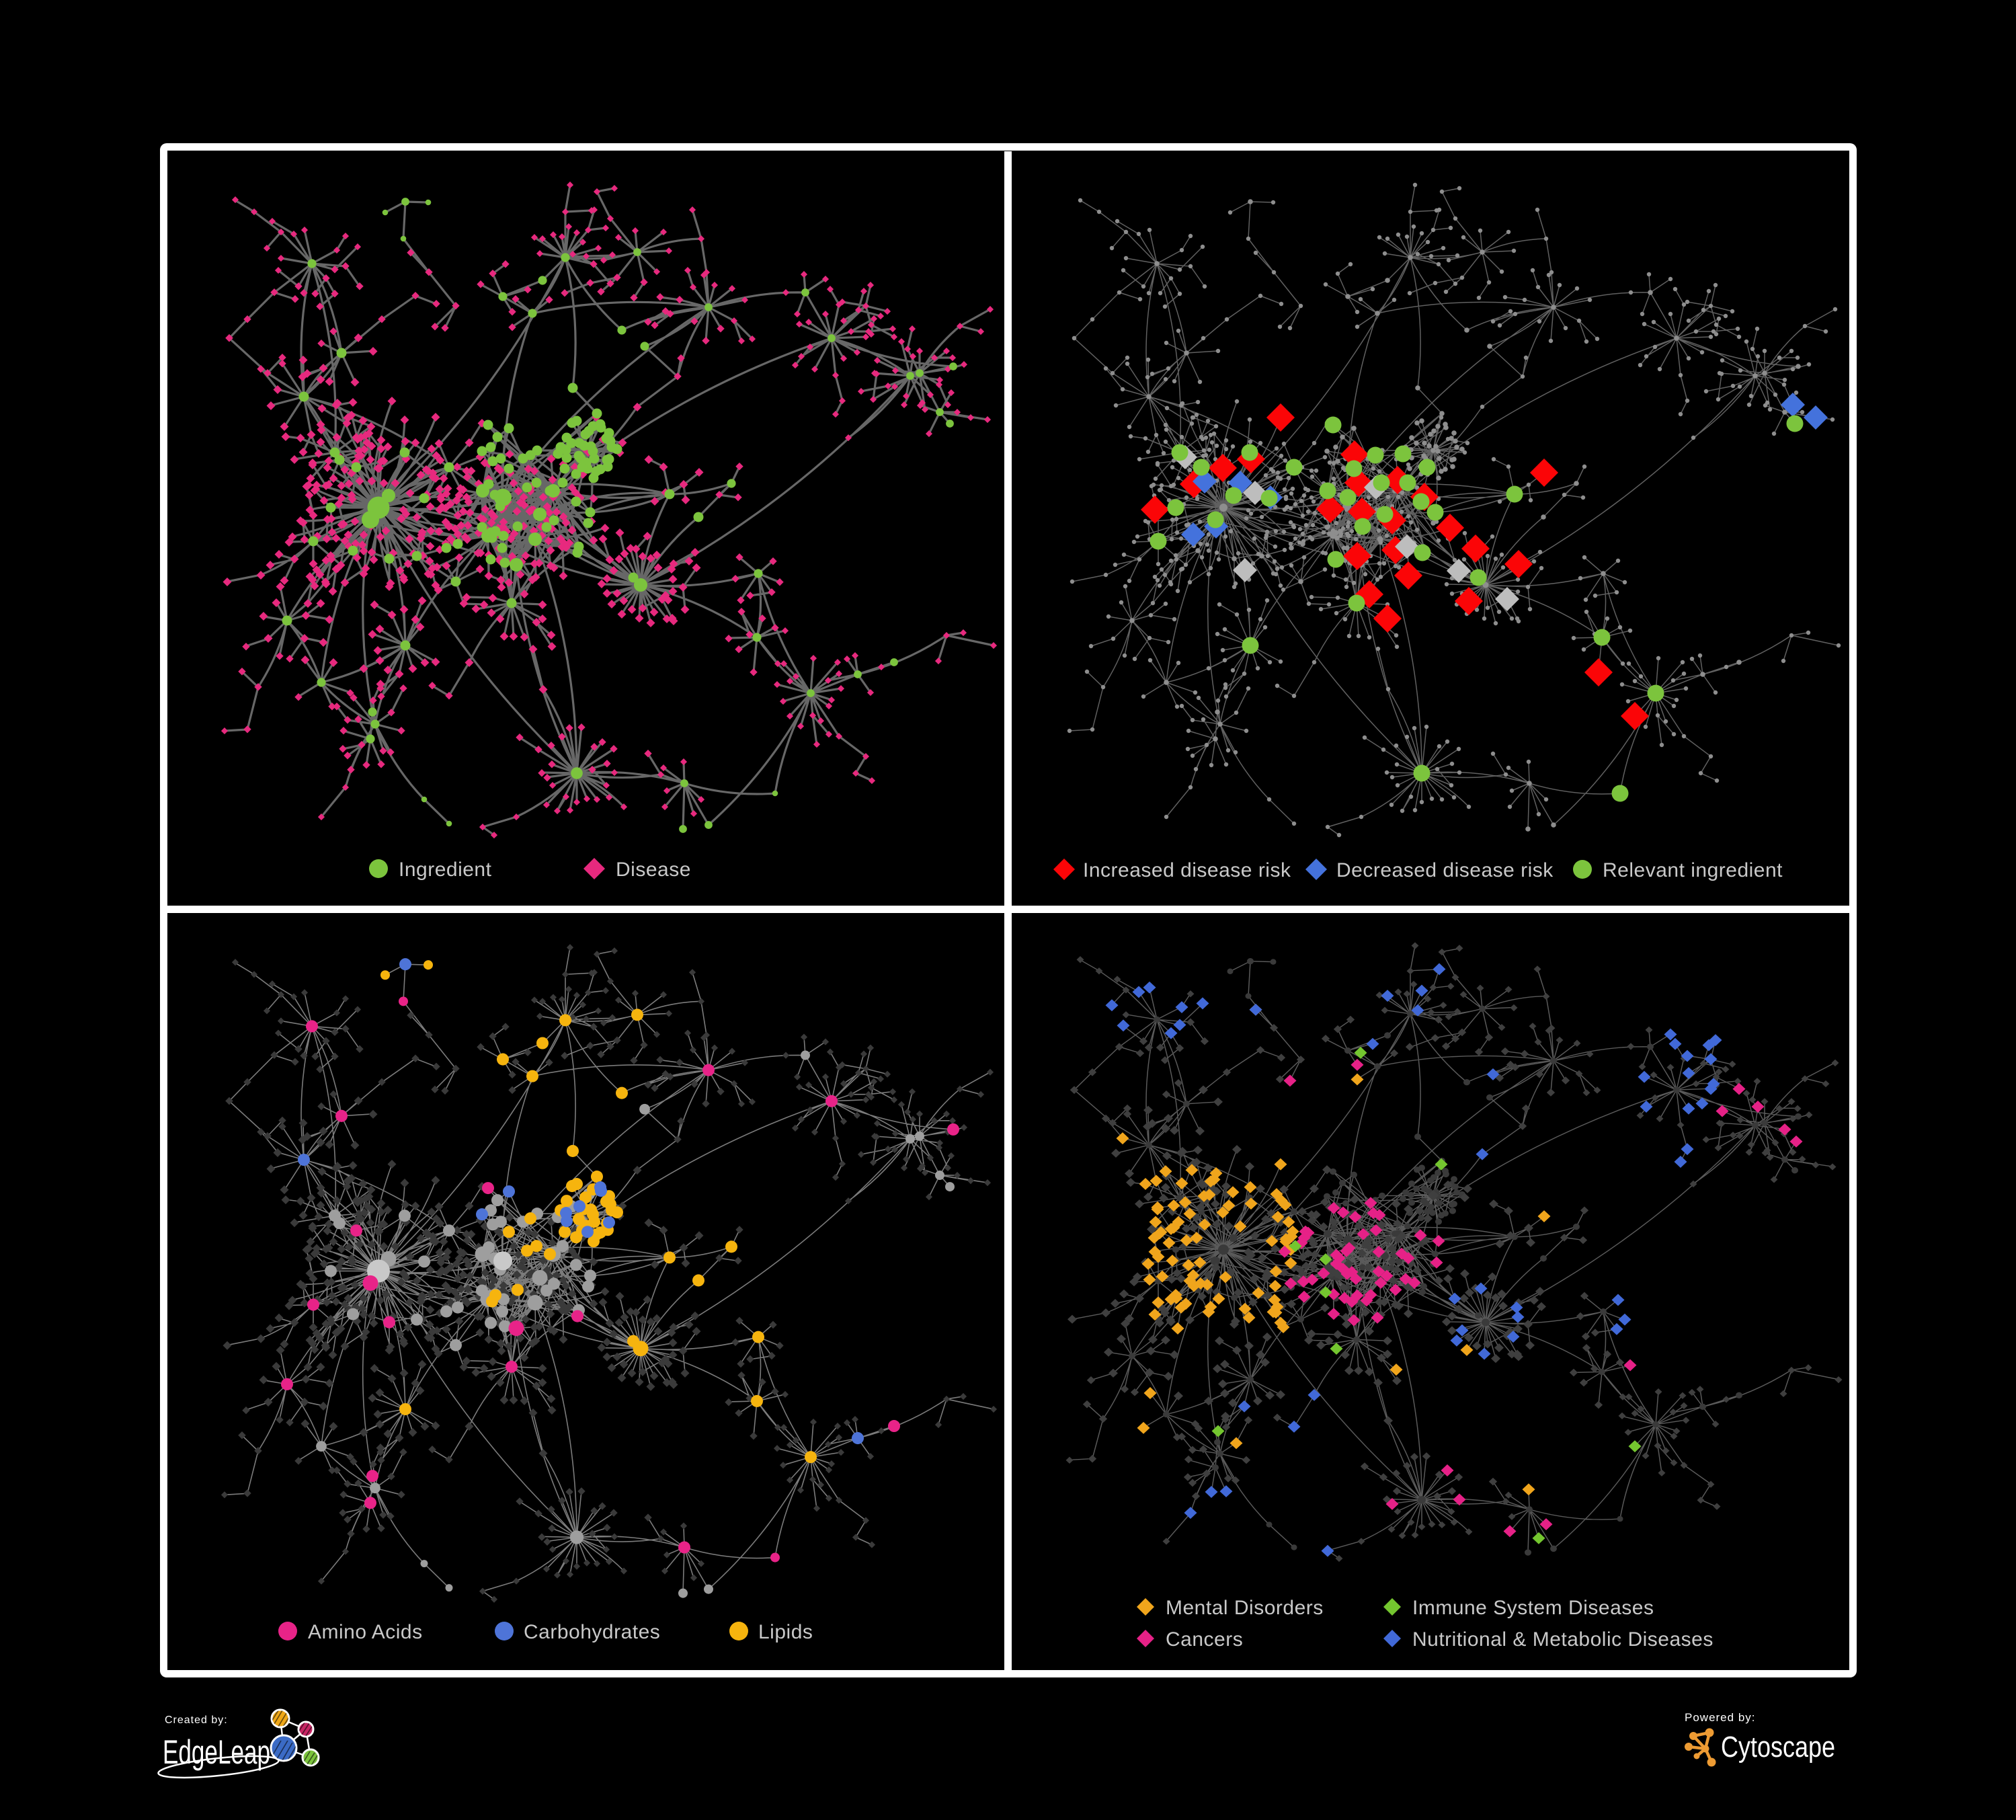 This screenshot has height=1820, width=2016. I want to click on svg-text: Powered by:, so click(1720, 1717).